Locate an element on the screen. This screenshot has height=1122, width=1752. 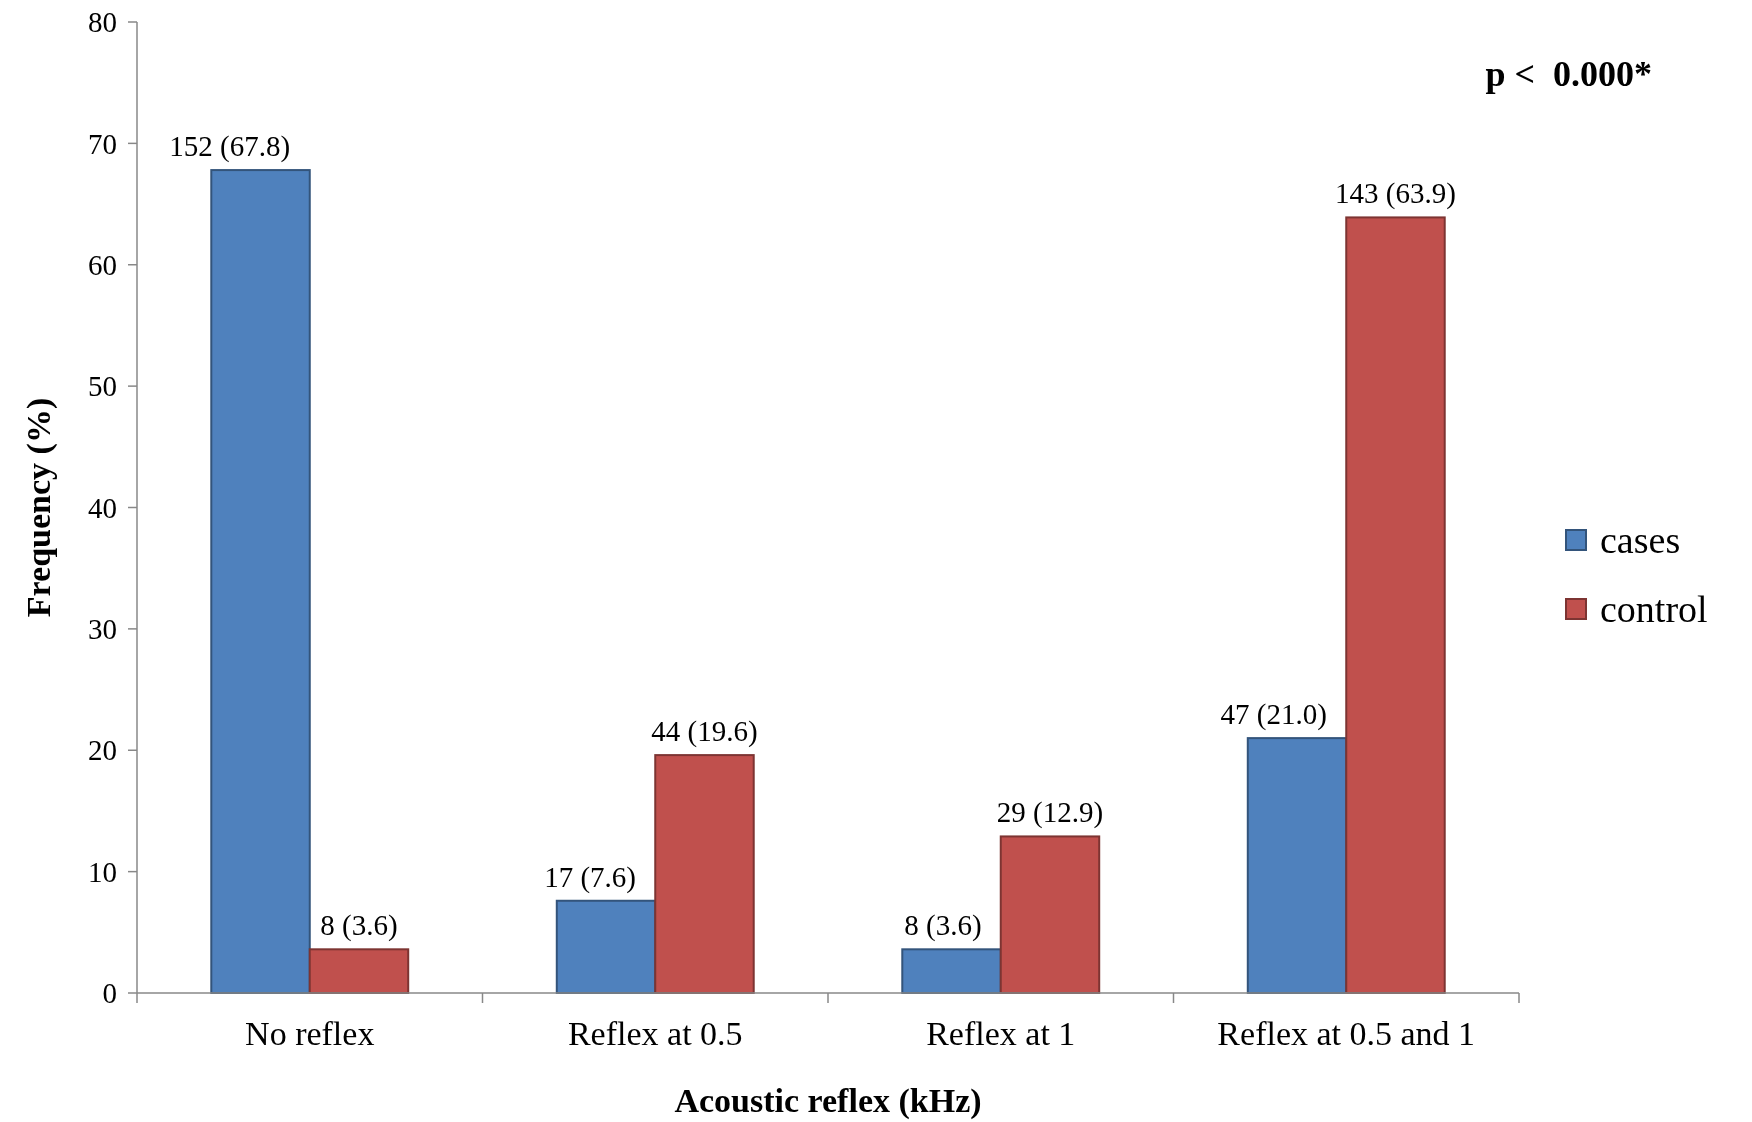
x-axis-title: Acoustic reflex (kHz) is located at coordinates (828, 1101).